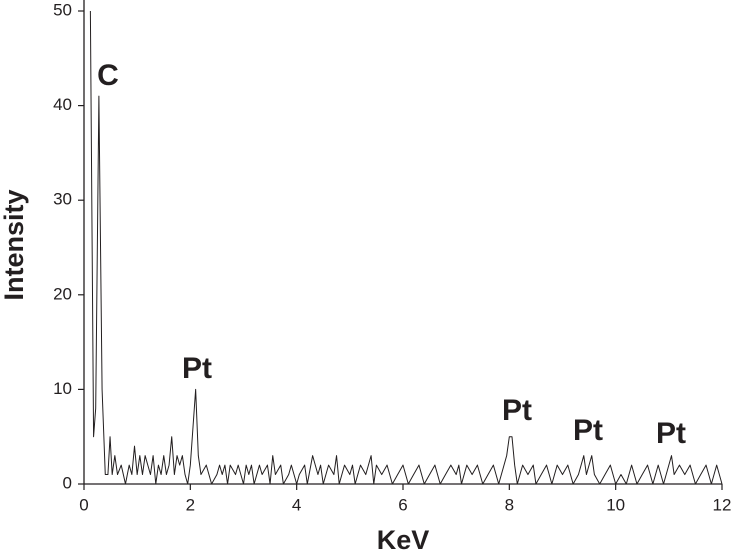  Describe the element at coordinates (62, 104) in the screenshot. I see `y-tick-label: 40` at that location.